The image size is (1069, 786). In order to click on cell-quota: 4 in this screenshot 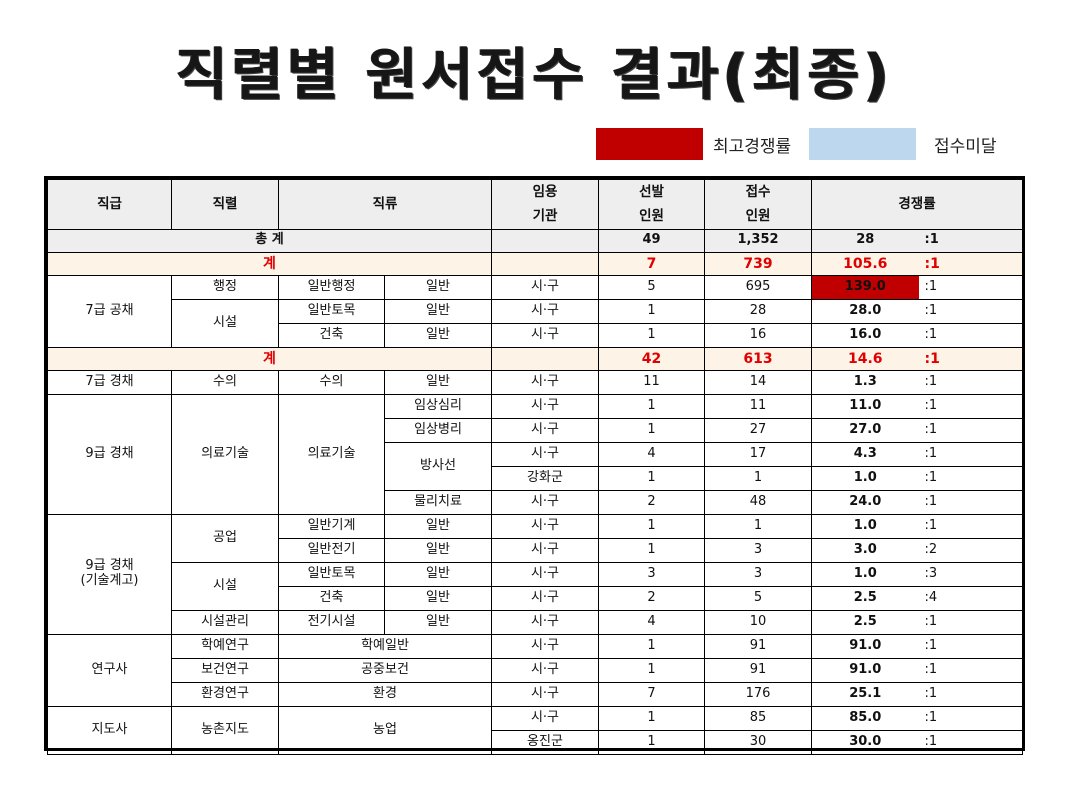, I will do `click(651, 454)`.